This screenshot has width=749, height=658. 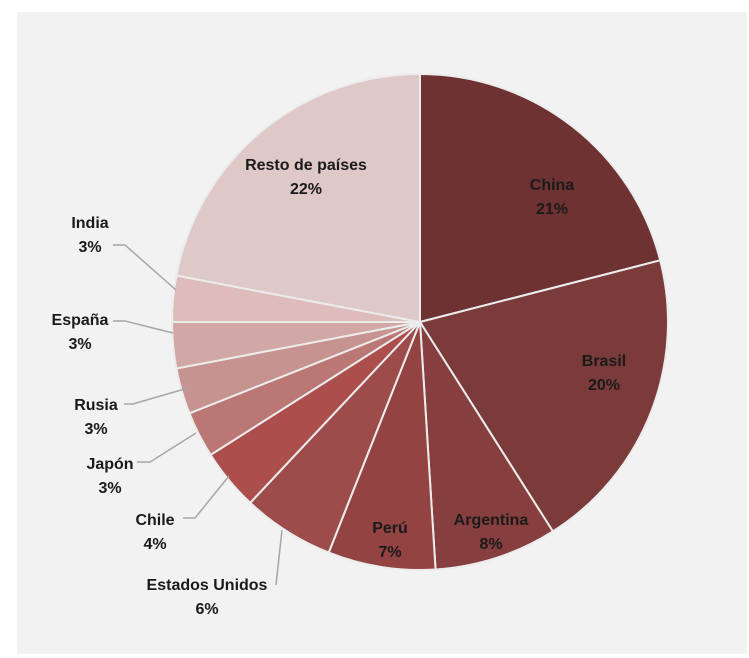 I want to click on slice-percent-japón: 3%, so click(x=109, y=488).